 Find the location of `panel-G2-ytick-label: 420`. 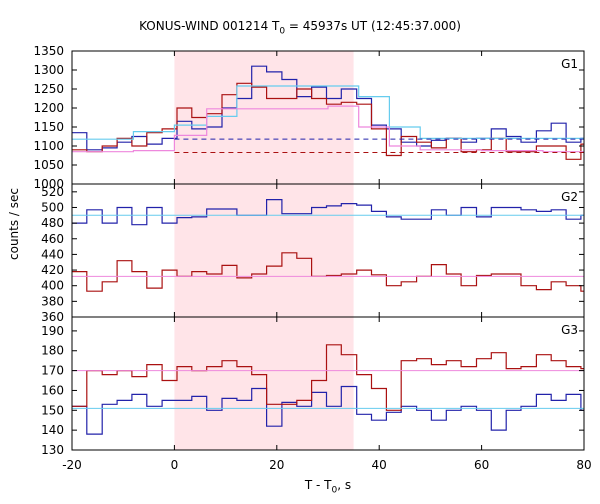

panel-G2-ytick-label: 420 is located at coordinates (52, 270).